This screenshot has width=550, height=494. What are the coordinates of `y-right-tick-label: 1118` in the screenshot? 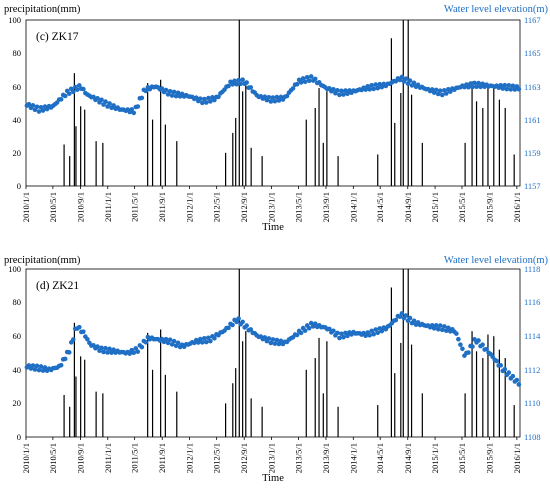 It's located at (532, 269).